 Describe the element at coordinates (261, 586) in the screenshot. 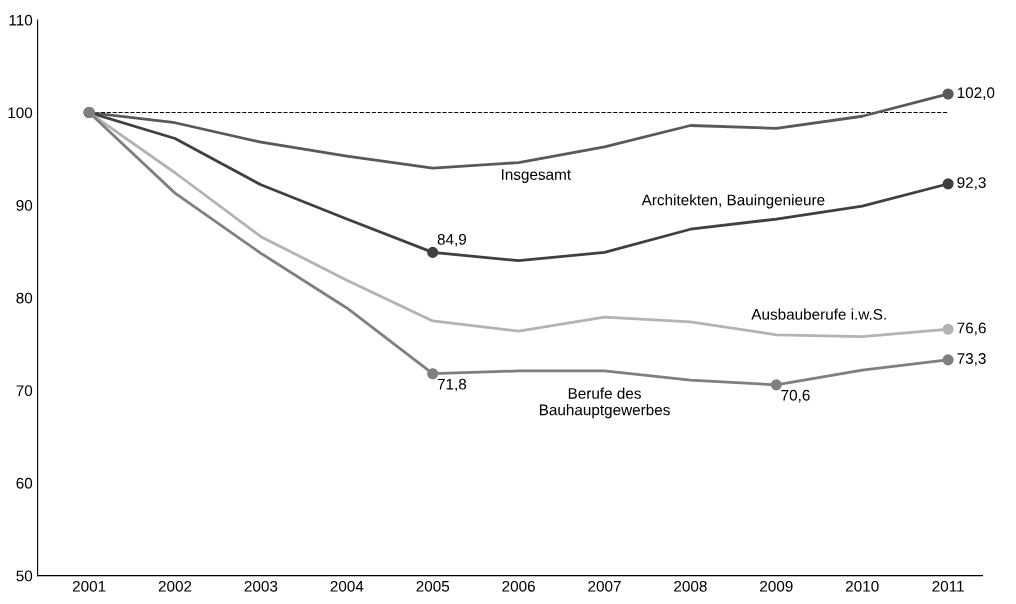

I see `x-tick-label: 2003` at that location.